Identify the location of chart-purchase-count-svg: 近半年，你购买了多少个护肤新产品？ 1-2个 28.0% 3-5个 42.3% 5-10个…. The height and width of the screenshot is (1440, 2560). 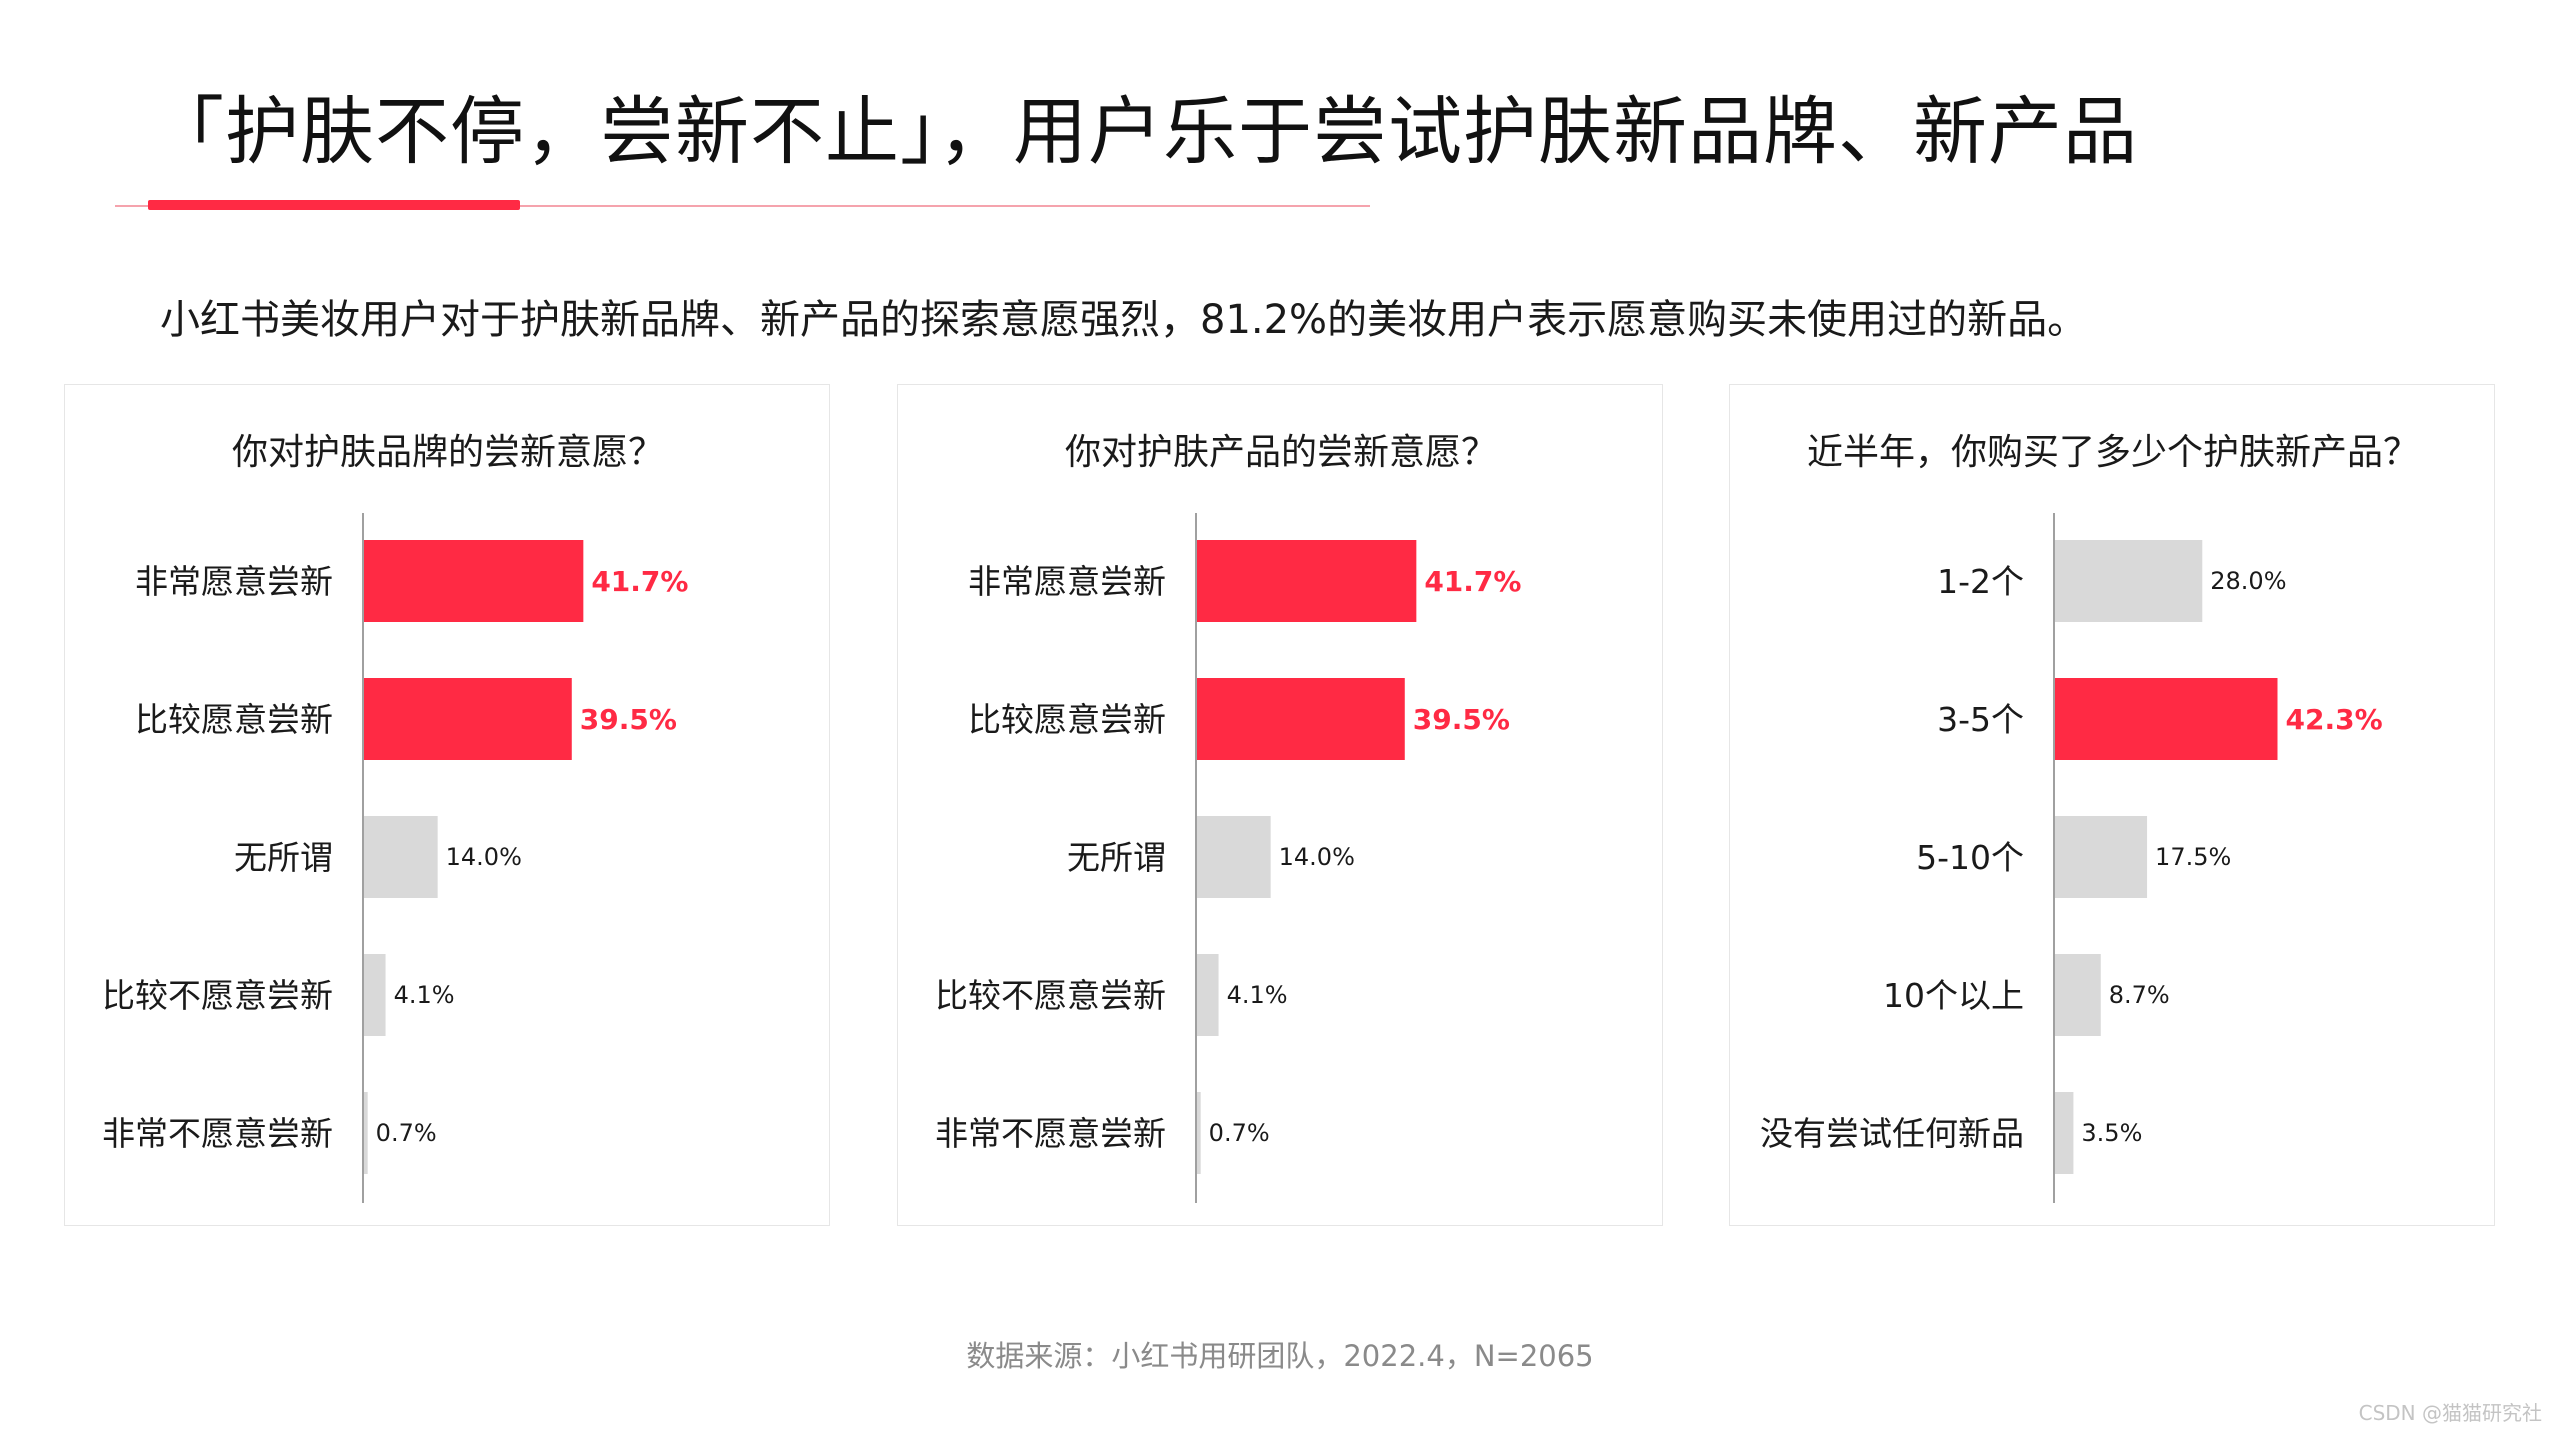
(2089, 817).